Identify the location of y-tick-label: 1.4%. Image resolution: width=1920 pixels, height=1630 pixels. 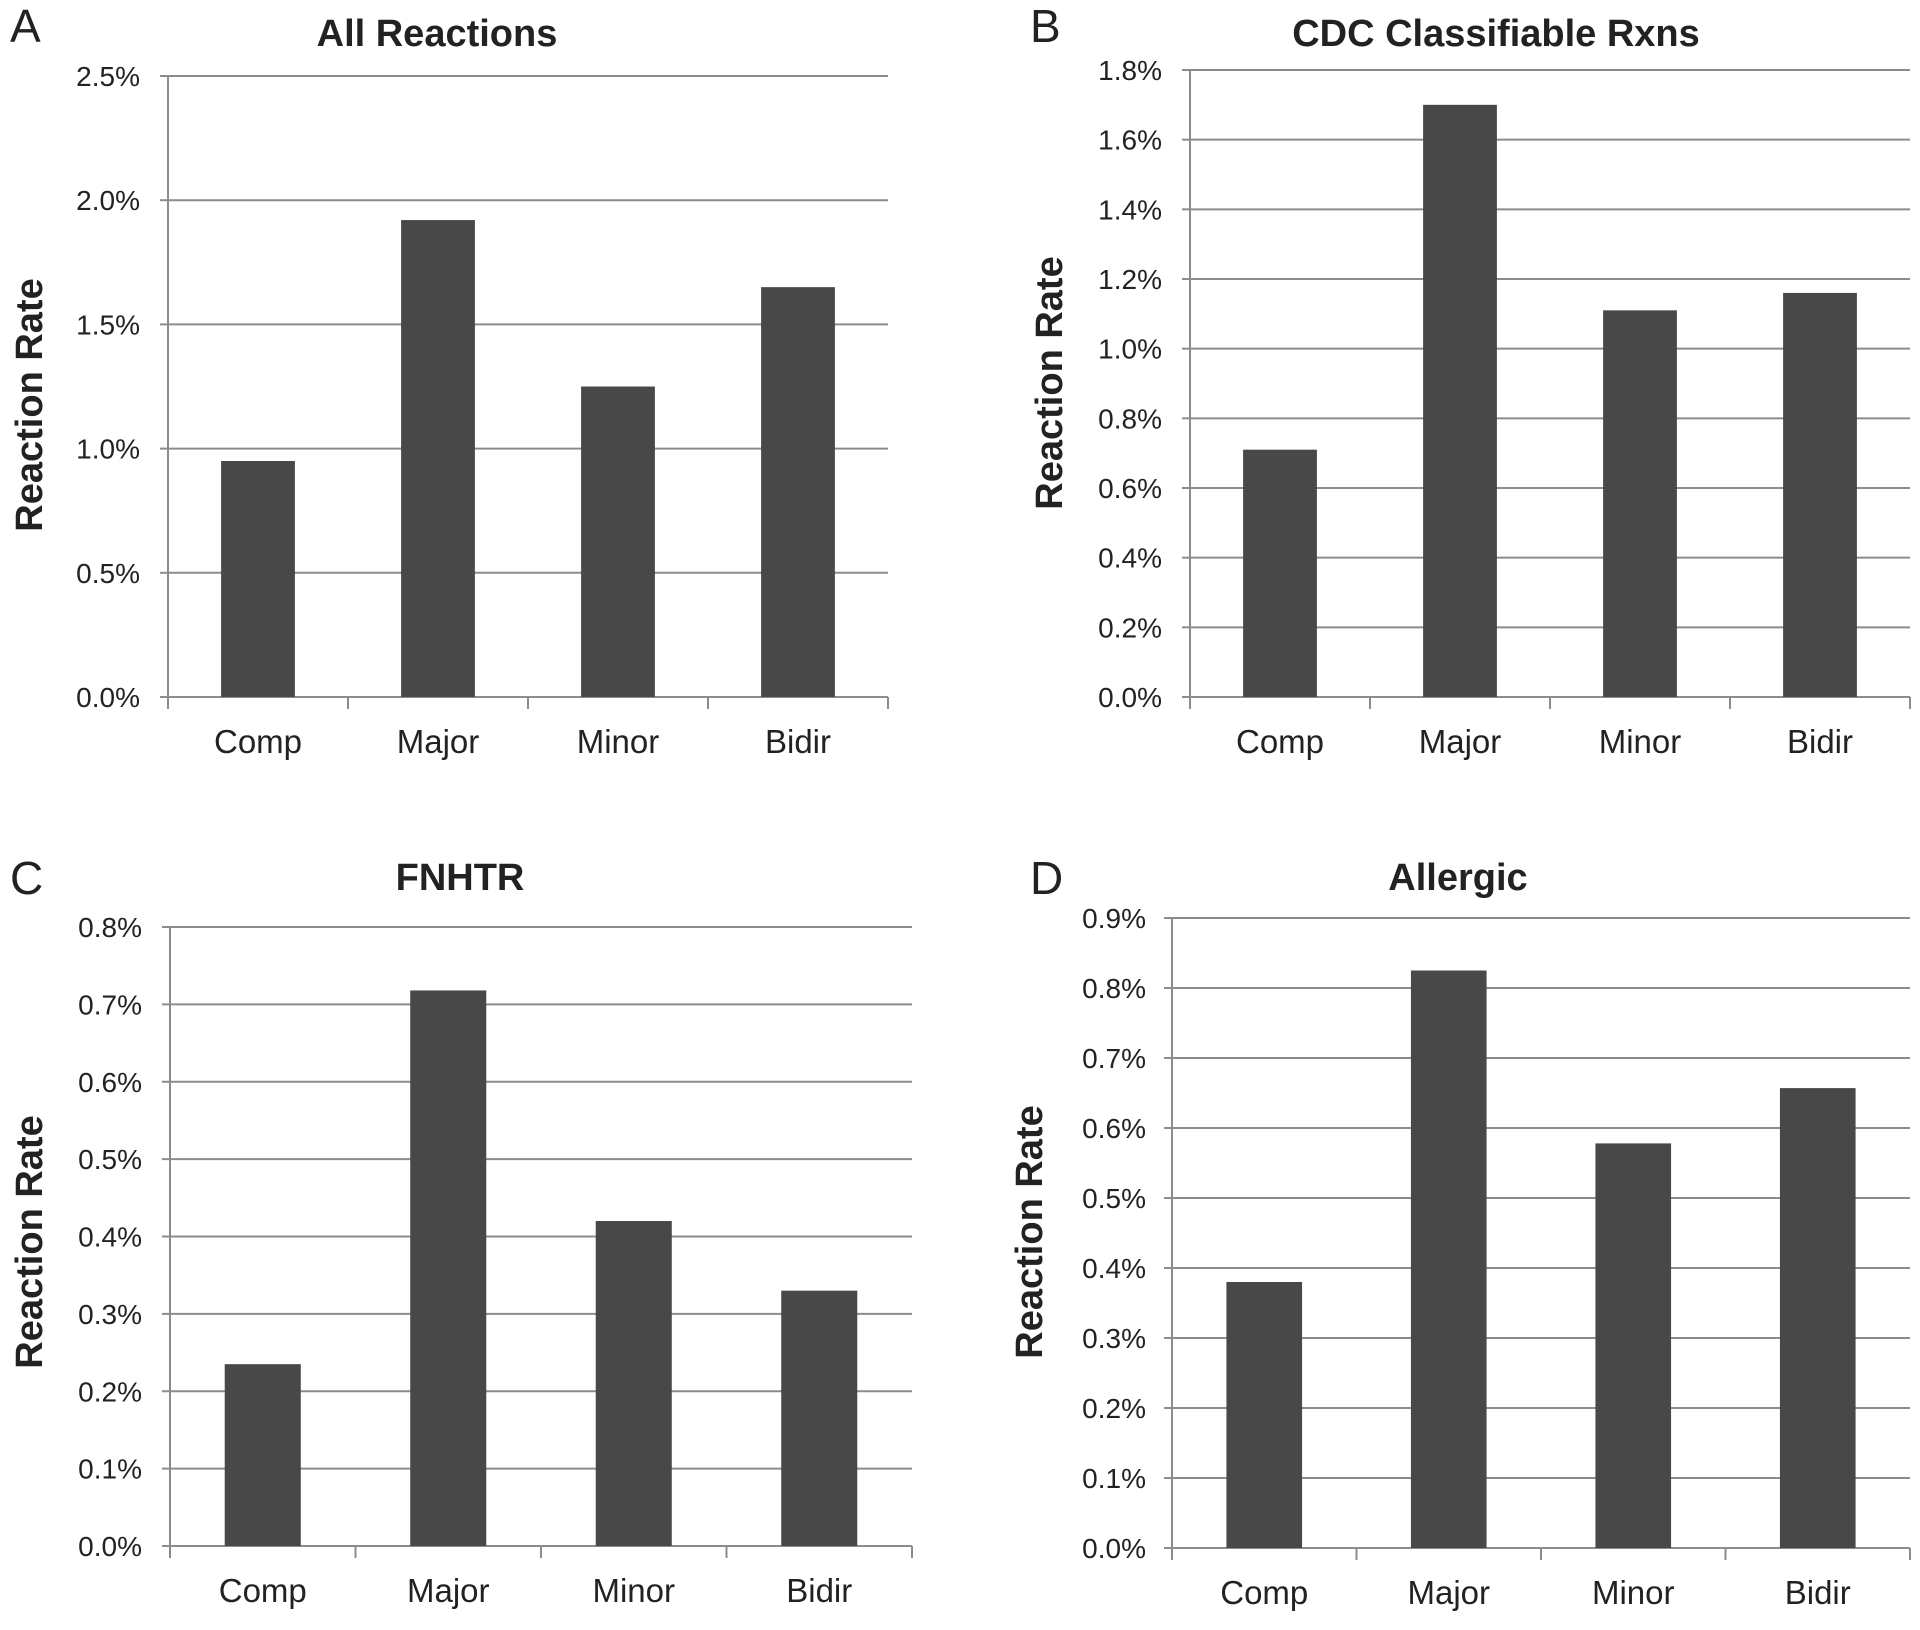
(1130, 209).